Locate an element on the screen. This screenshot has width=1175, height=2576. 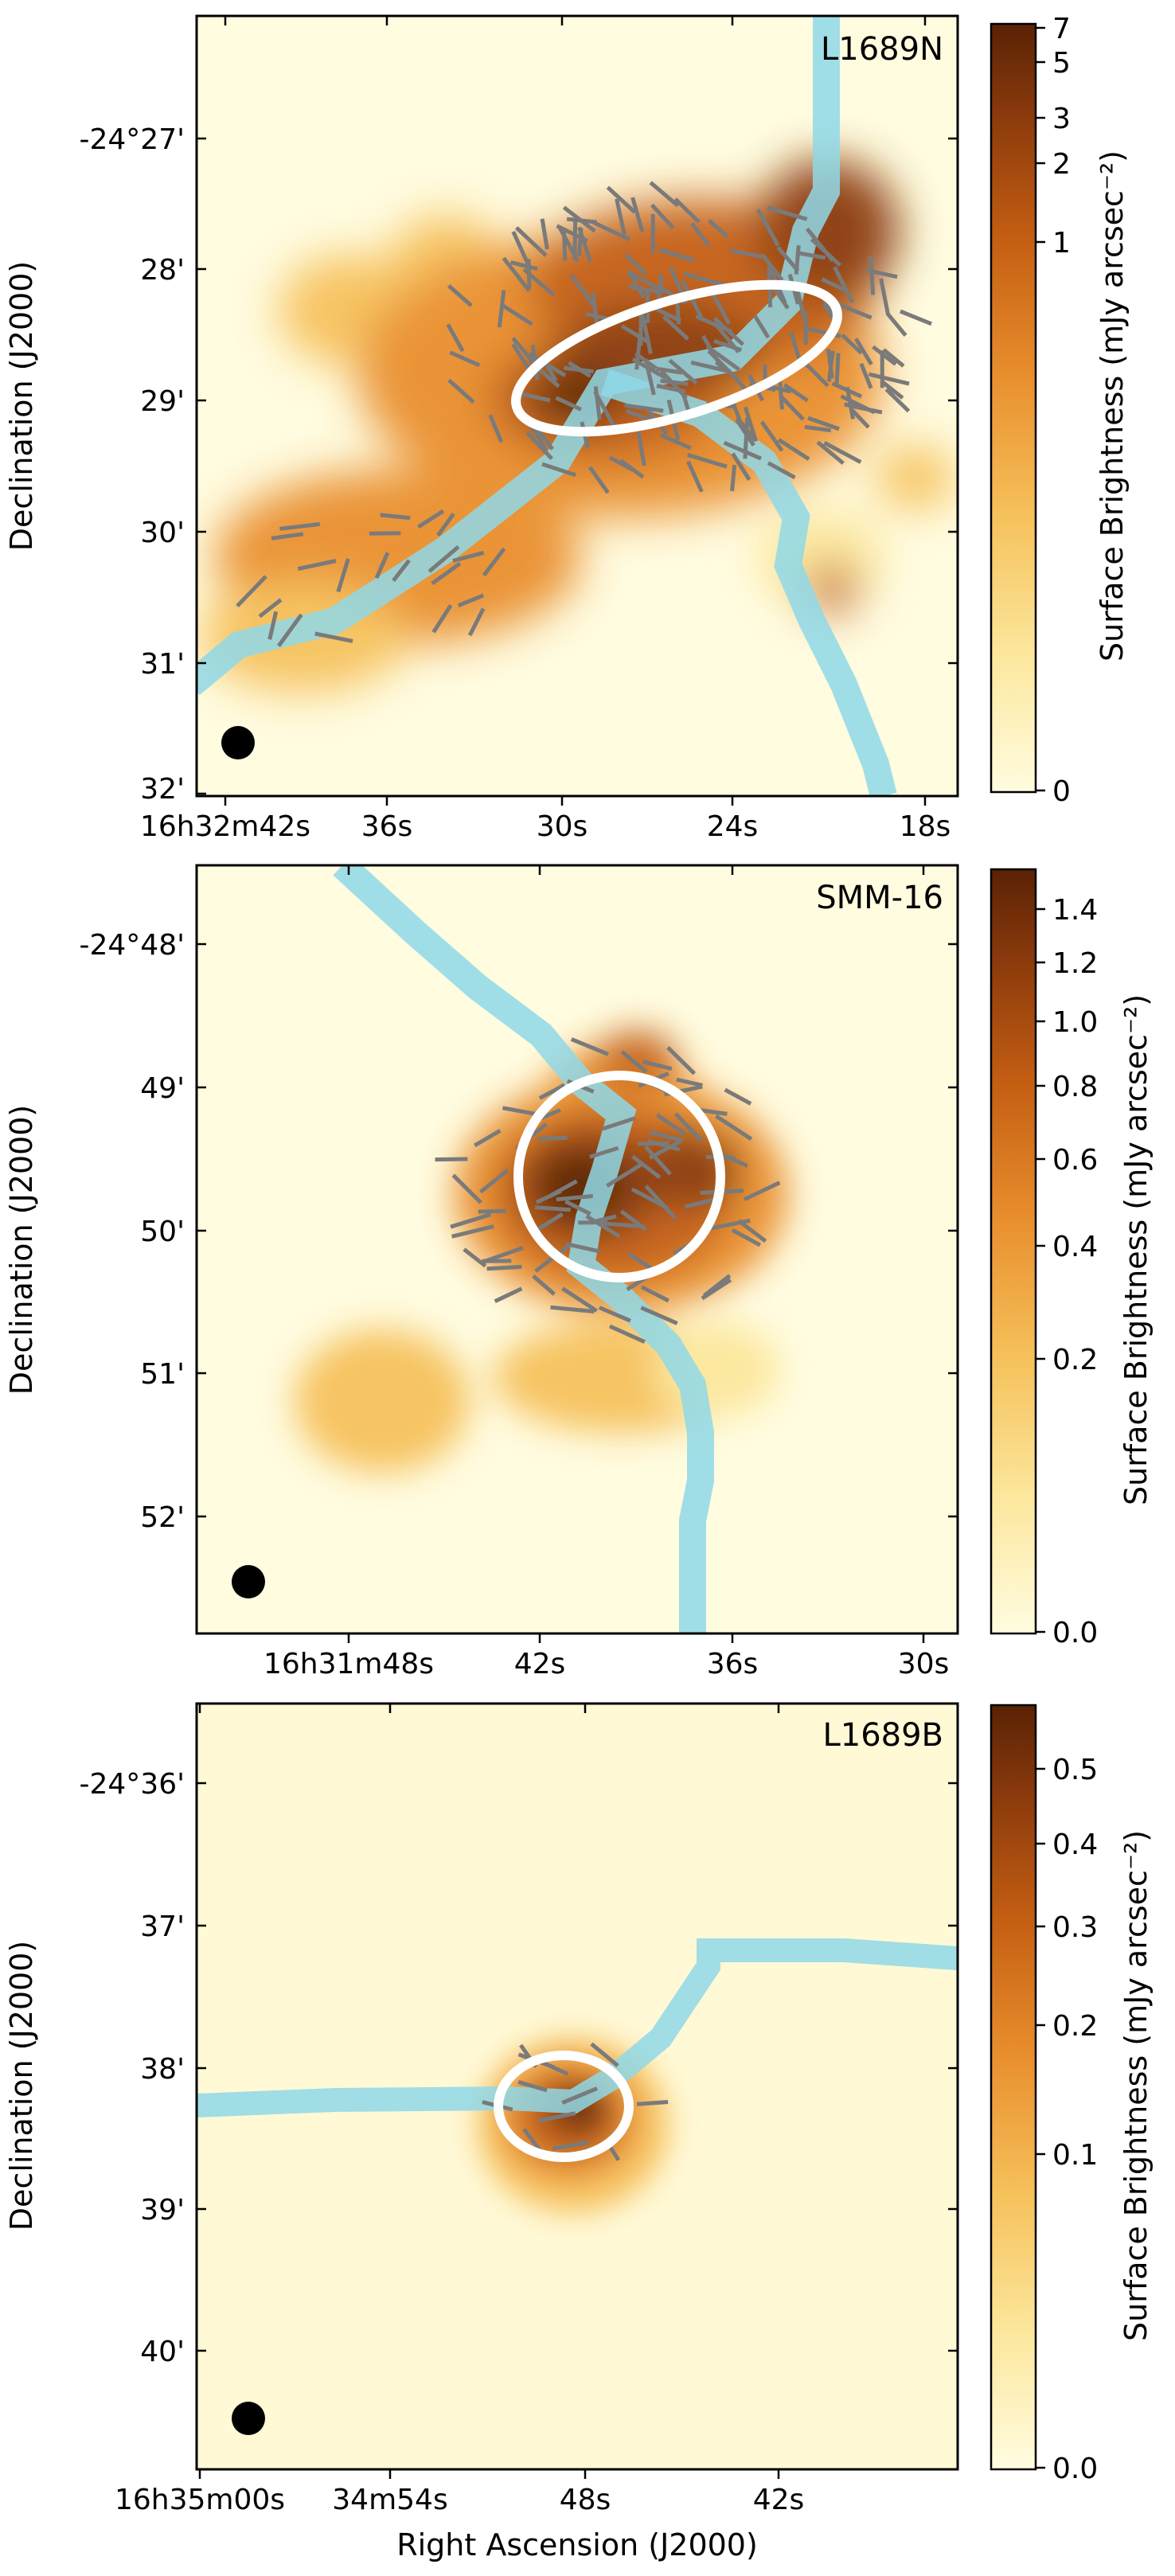
x-ticks is located at coordinates (636, 1254).